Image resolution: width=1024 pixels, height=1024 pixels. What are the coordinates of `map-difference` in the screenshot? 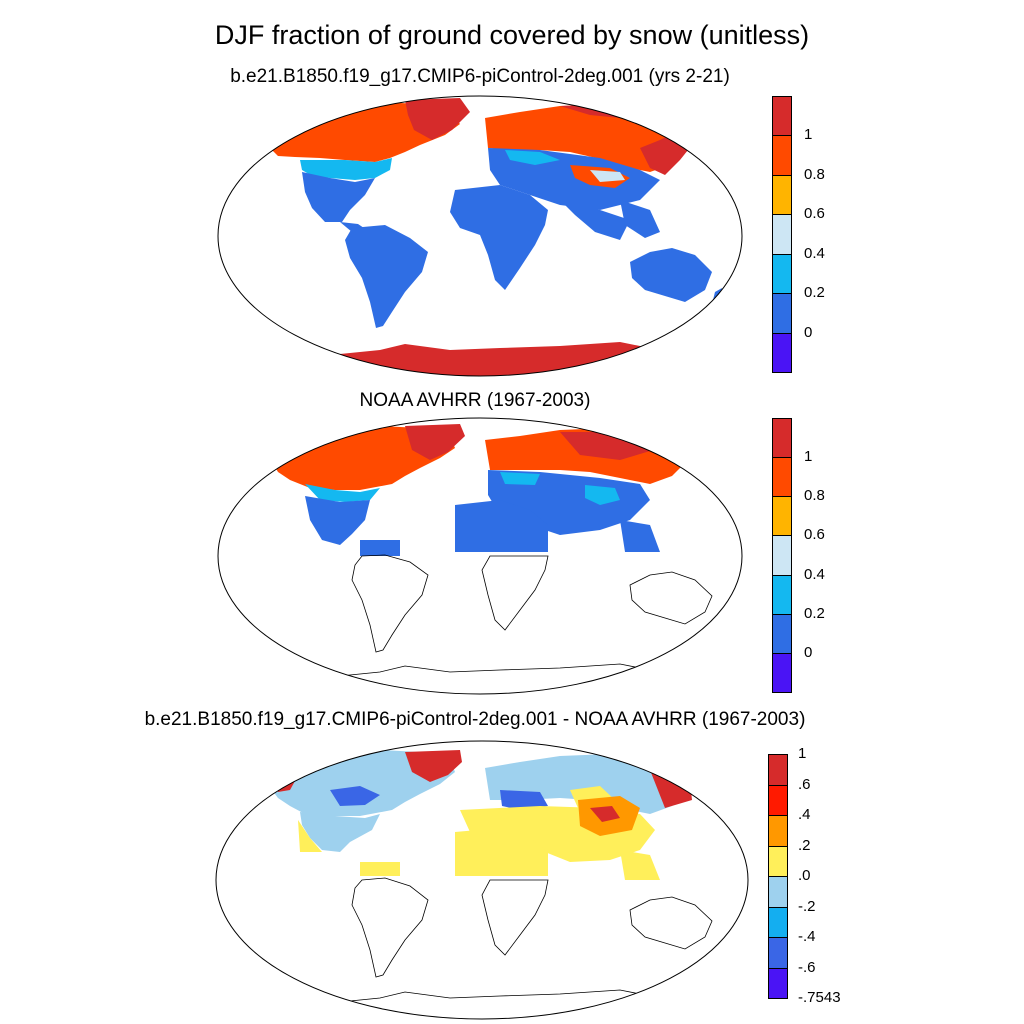 It's located at (482, 880).